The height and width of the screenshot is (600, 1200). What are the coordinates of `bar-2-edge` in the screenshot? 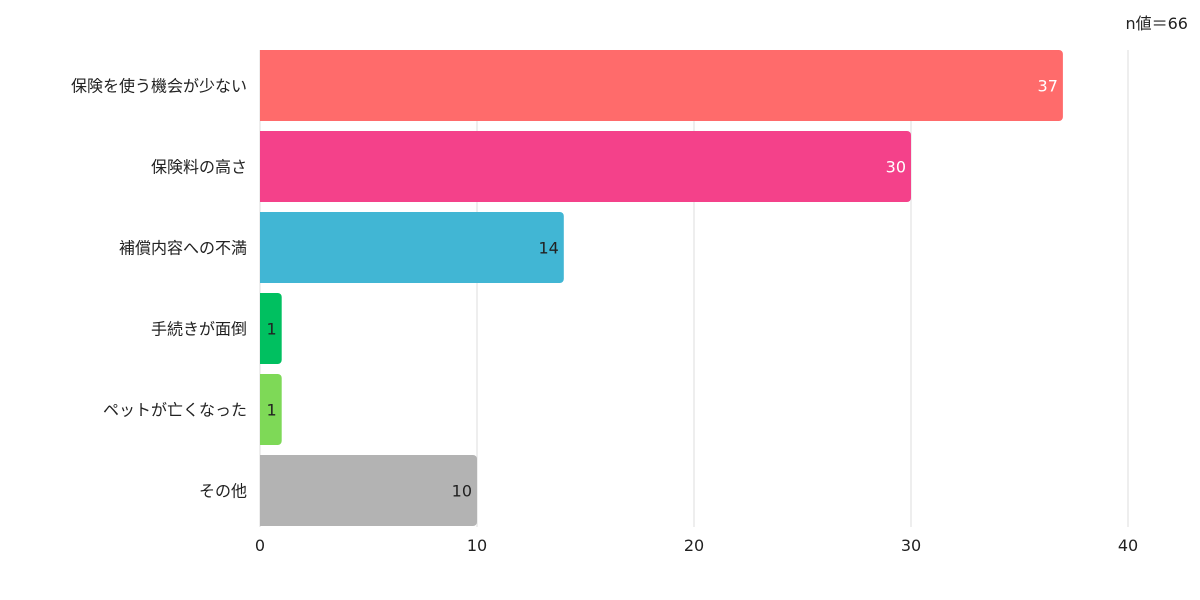 It's located at (262, 247).